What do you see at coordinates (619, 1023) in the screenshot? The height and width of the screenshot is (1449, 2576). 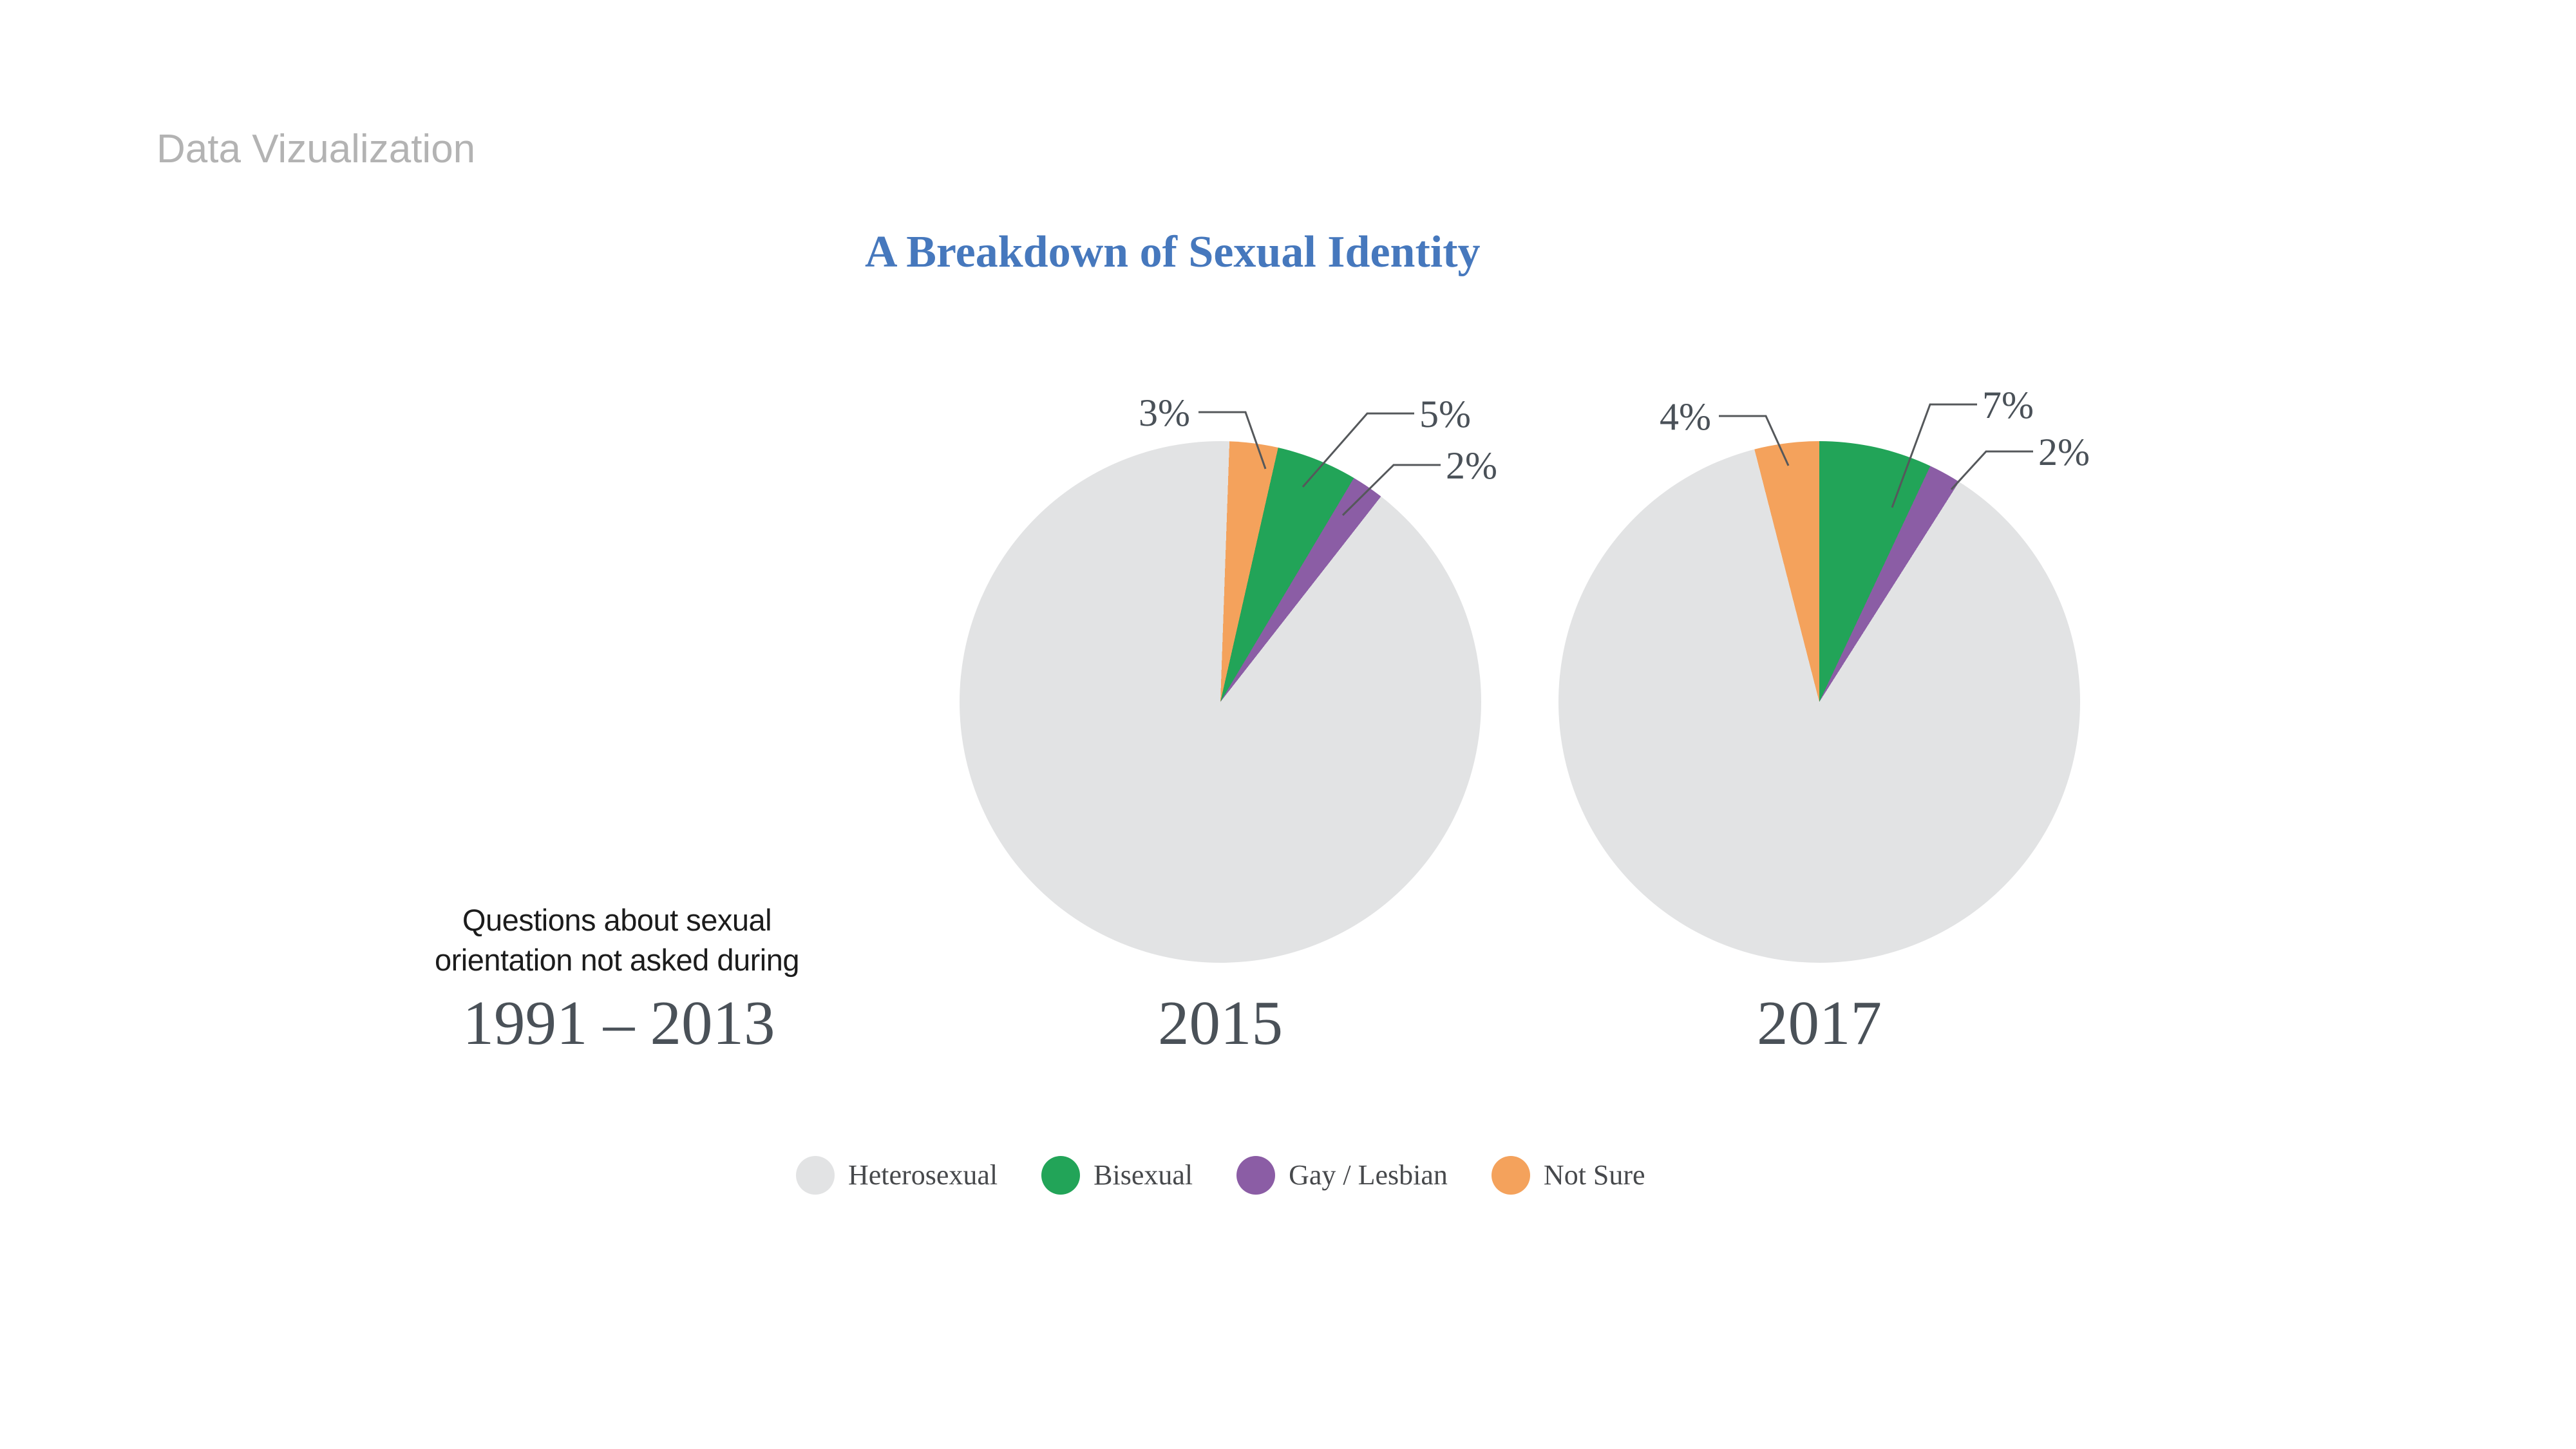 I see `period-label: 1991 – 2013` at bounding box center [619, 1023].